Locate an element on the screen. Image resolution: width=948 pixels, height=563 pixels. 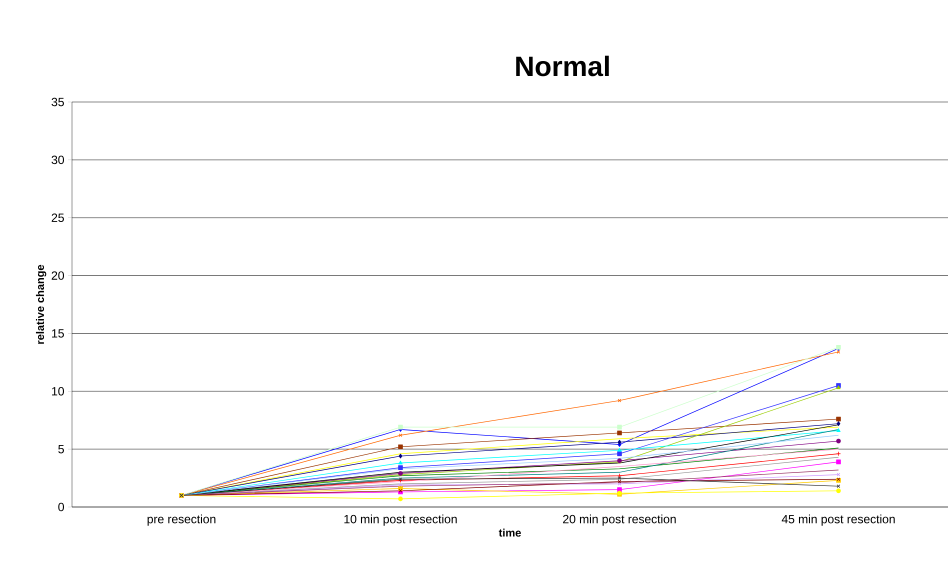
x-tick-label: 10 min post resection is located at coordinates (400, 520).